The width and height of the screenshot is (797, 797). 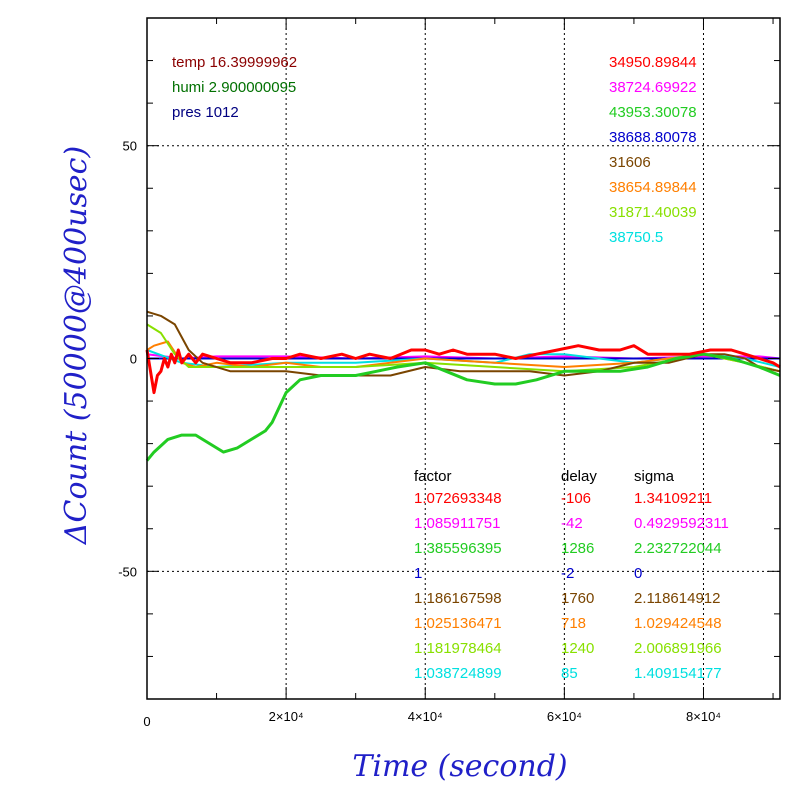 I want to click on table-cell-factor: 1.385596395, so click(x=458, y=548).